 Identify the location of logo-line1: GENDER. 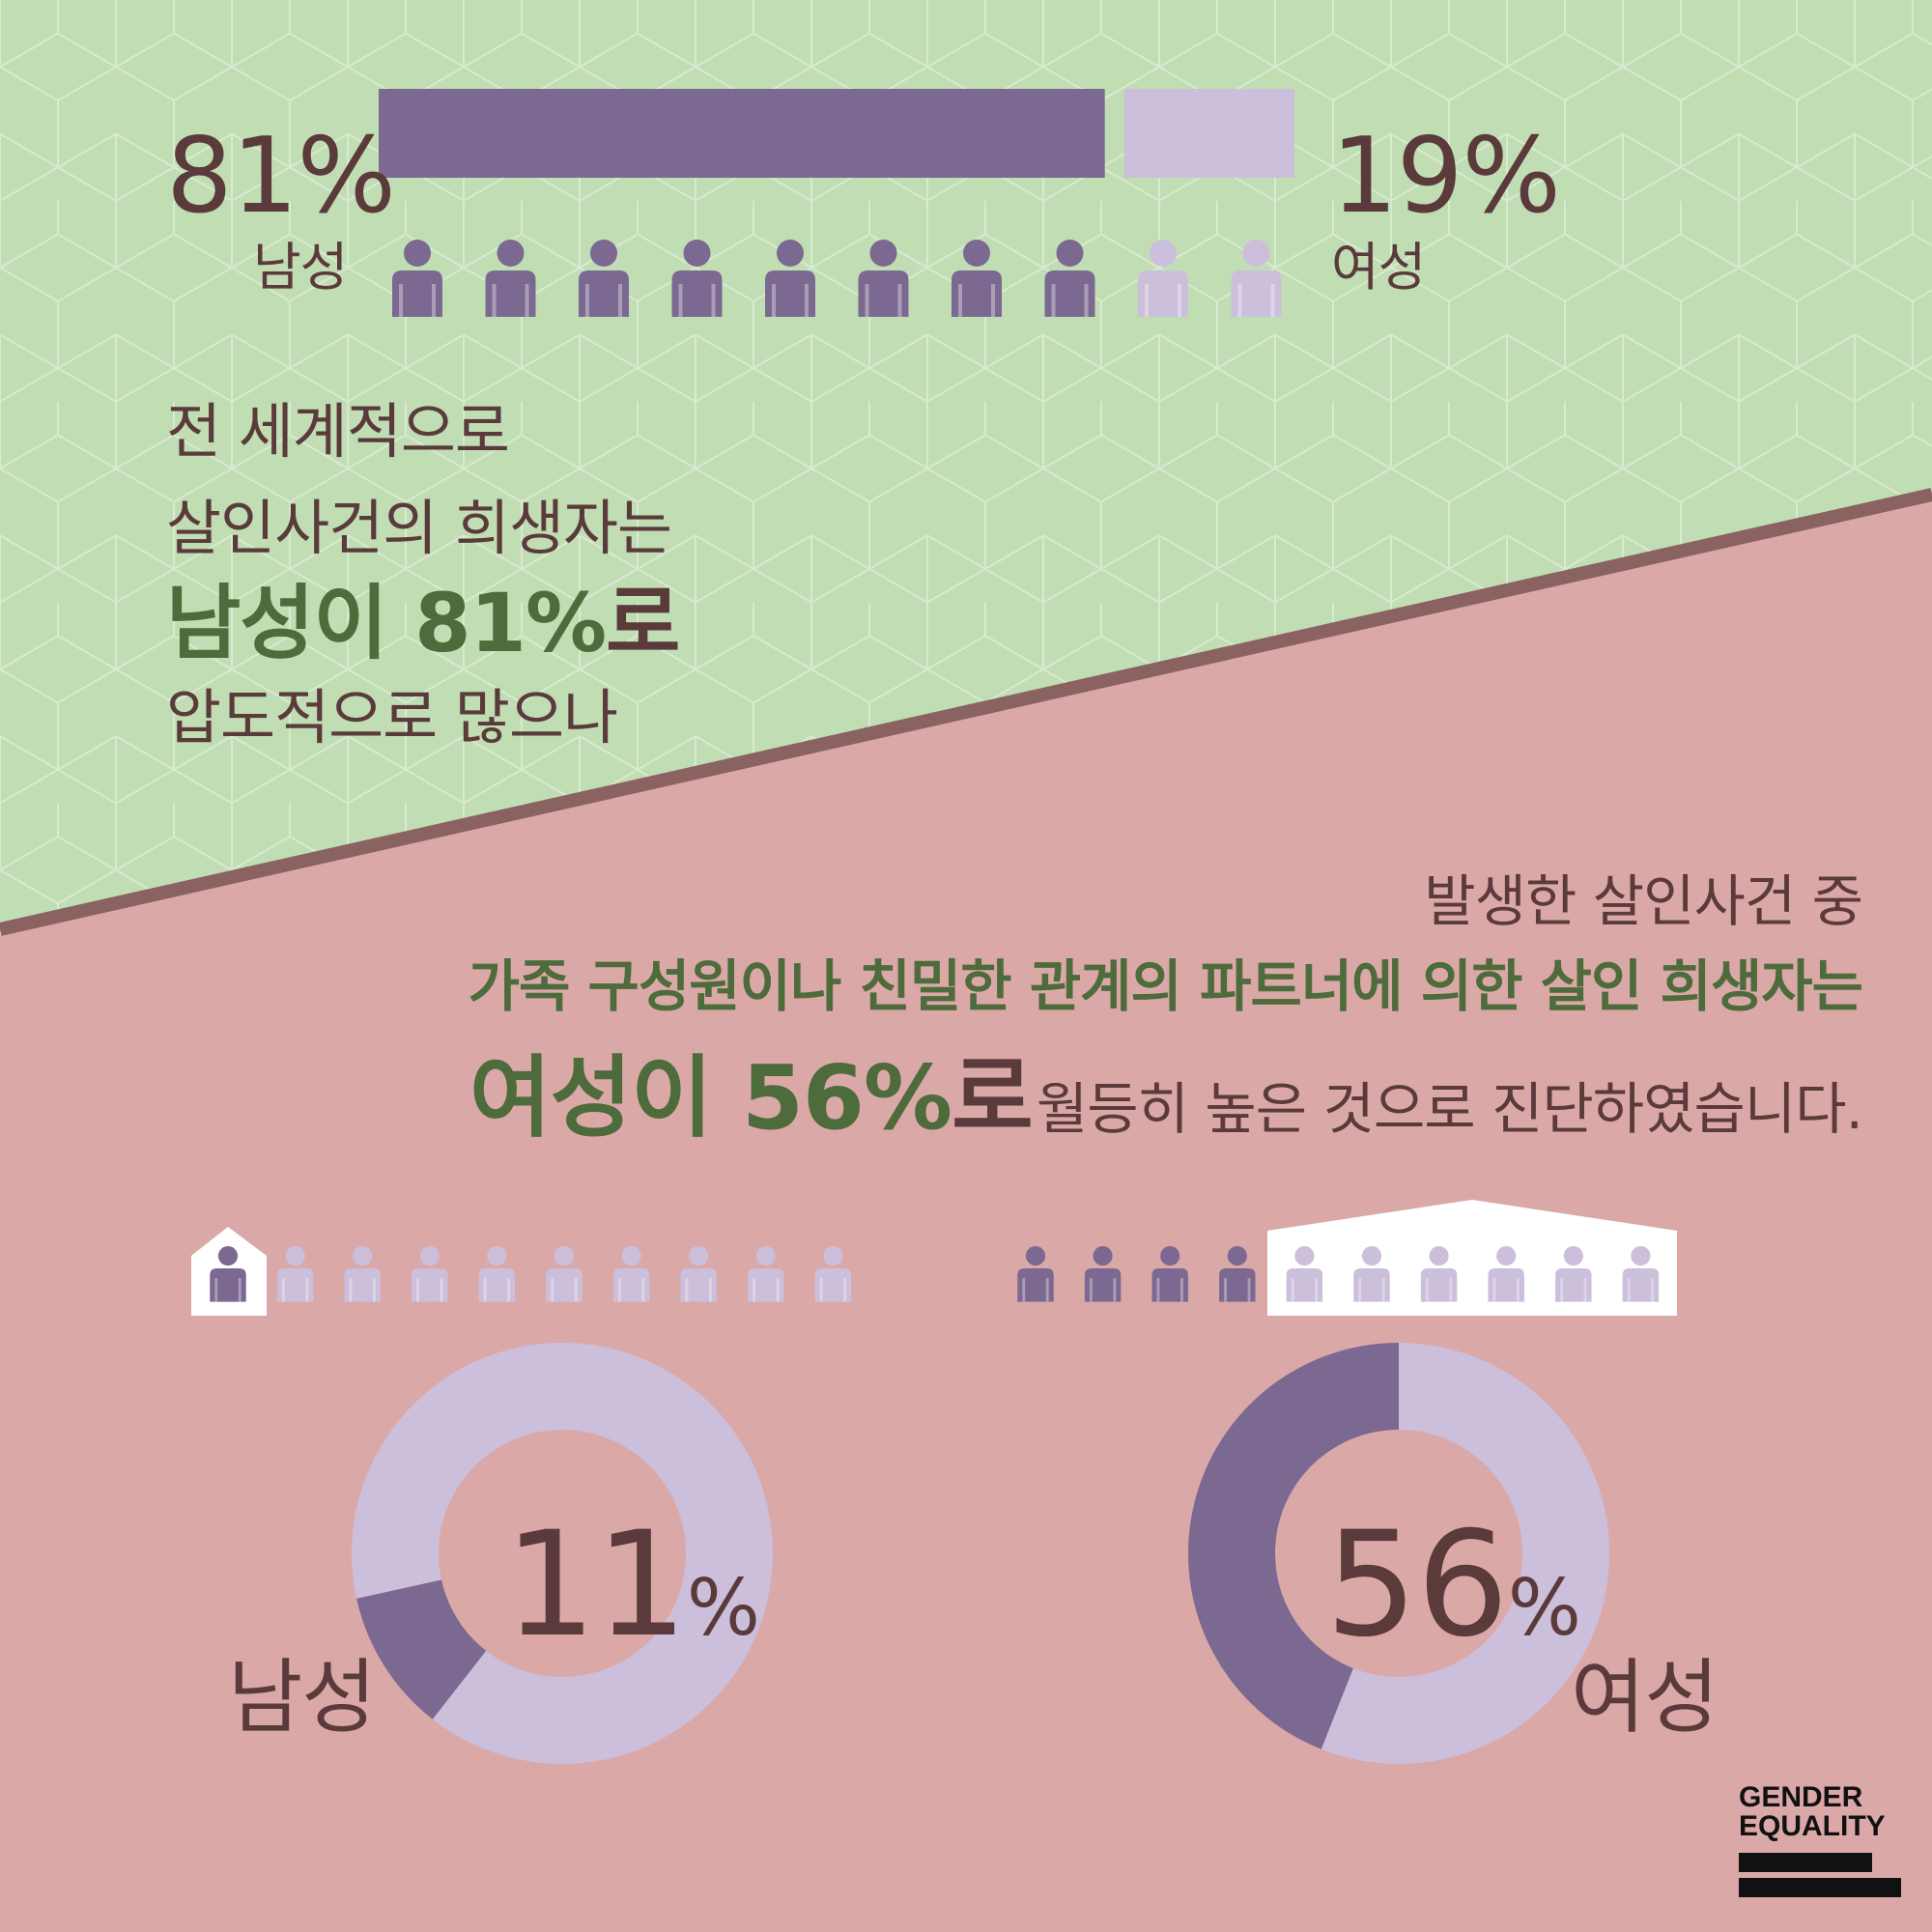
(1801, 1797).